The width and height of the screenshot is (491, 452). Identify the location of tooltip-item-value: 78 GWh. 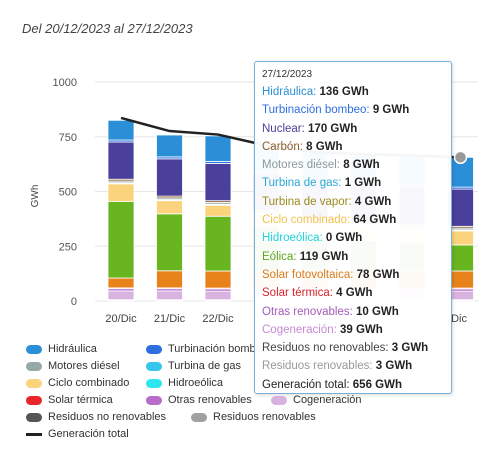
(378, 274).